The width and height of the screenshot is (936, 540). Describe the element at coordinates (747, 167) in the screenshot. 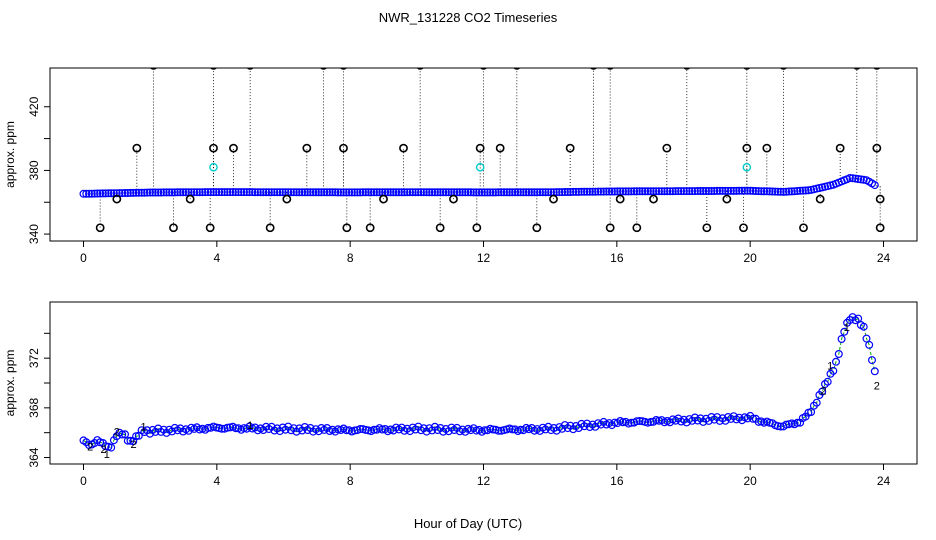

I see `alt-point` at that location.